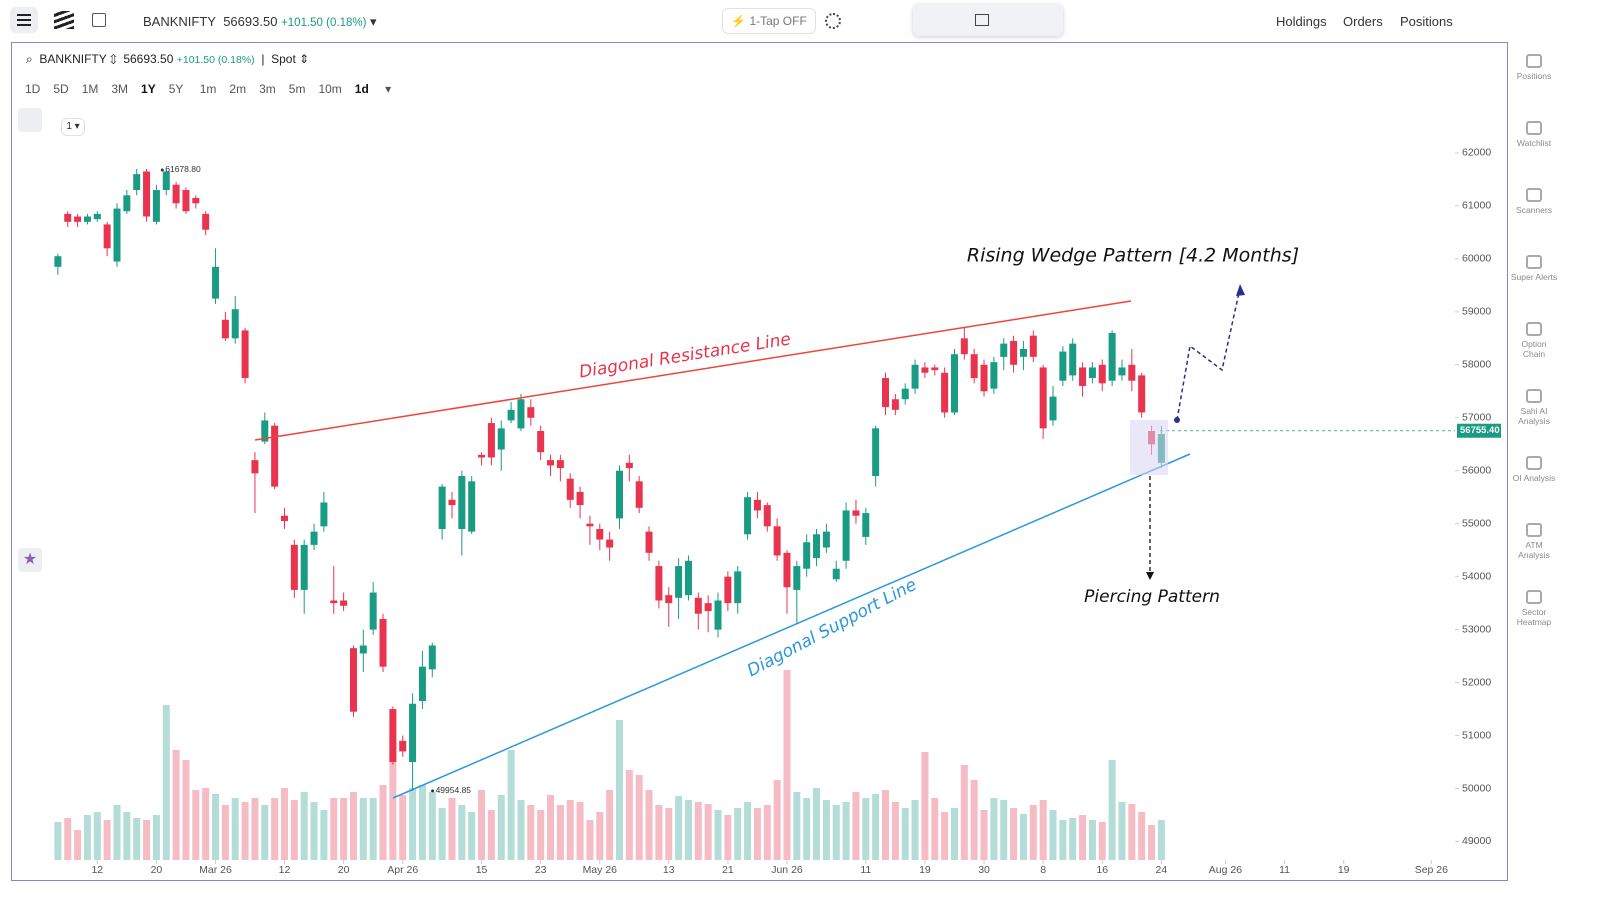 The image size is (1600, 901). I want to click on layout-button, so click(99, 20).